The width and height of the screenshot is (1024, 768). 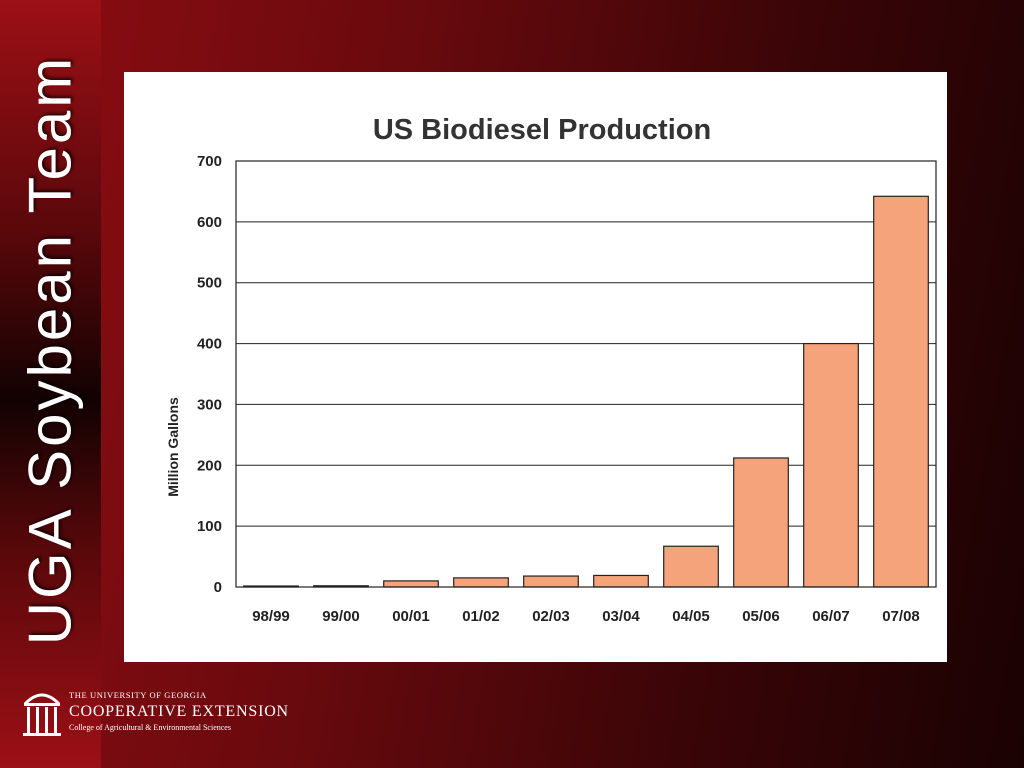 What do you see at coordinates (411, 616) in the screenshot?
I see `x-tick-label: 00/01` at bounding box center [411, 616].